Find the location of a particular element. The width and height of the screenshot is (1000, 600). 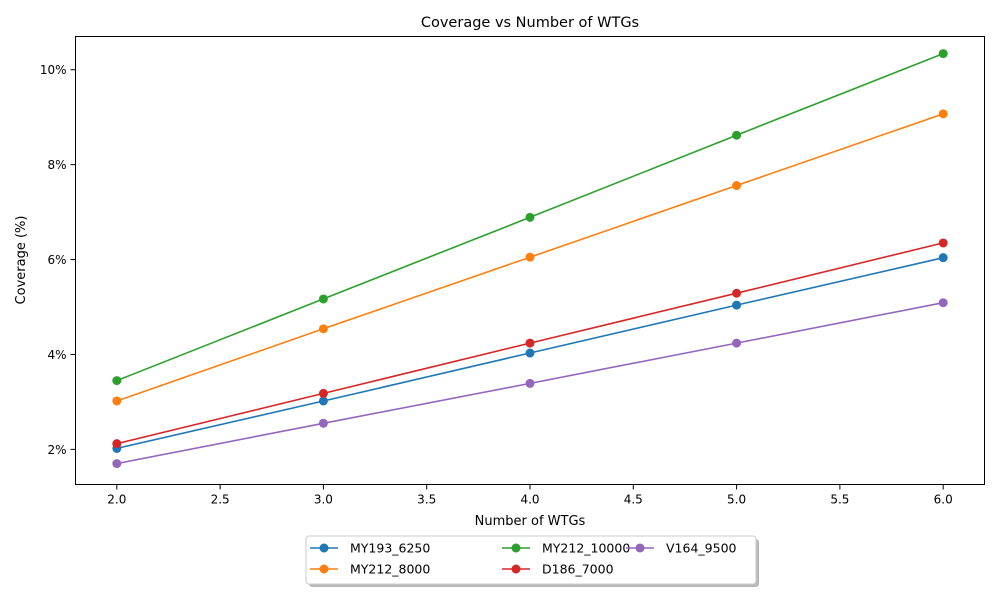

legend-label: V164_9500 is located at coordinates (701, 548).